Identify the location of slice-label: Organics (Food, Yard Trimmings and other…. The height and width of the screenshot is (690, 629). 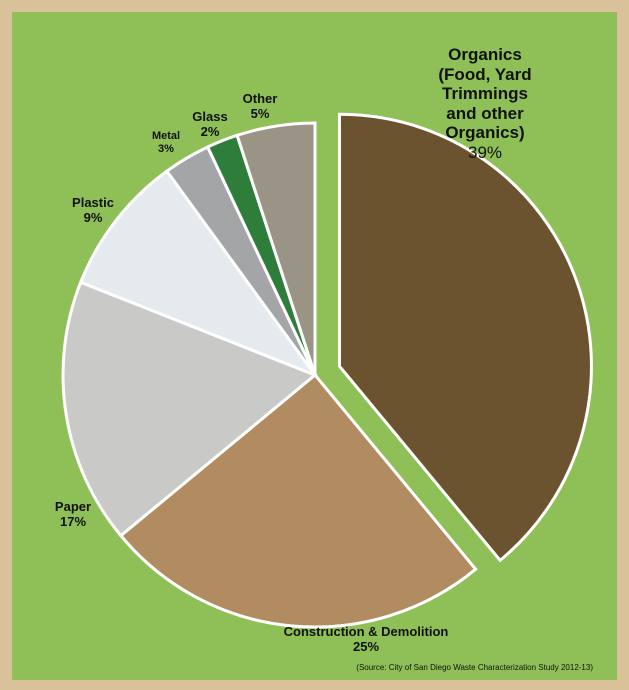
(485, 94).